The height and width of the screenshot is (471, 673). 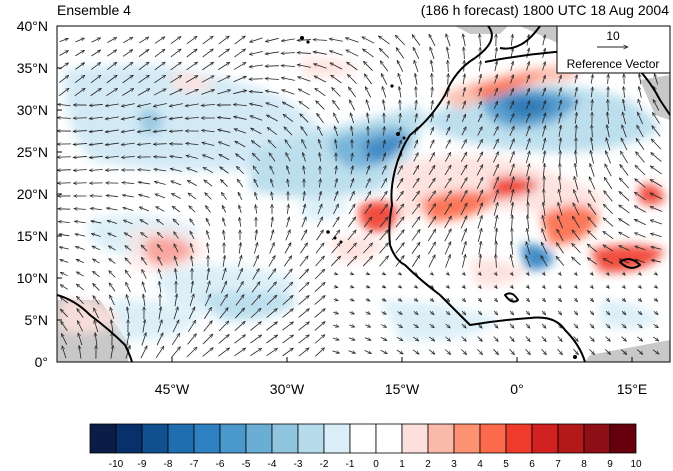 What do you see at coordinates (613, 49) in the screenshot?
I see `reference-vector-legend: 10 Reference Vector` at bounding box center [613, 49].